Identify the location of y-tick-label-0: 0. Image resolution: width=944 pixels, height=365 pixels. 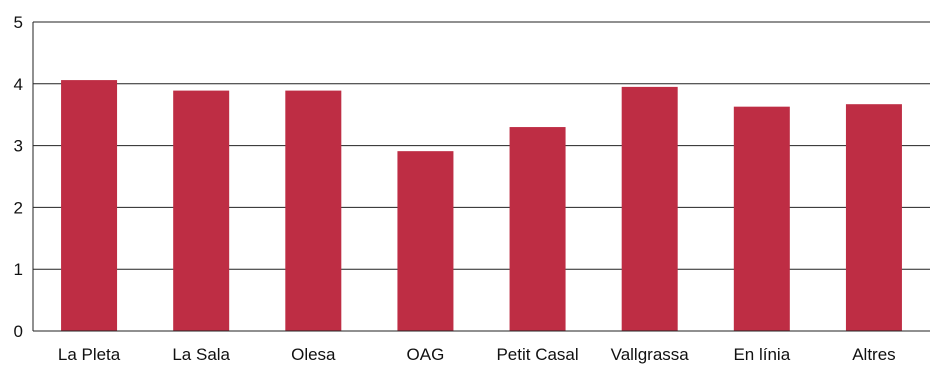
(18, 331).